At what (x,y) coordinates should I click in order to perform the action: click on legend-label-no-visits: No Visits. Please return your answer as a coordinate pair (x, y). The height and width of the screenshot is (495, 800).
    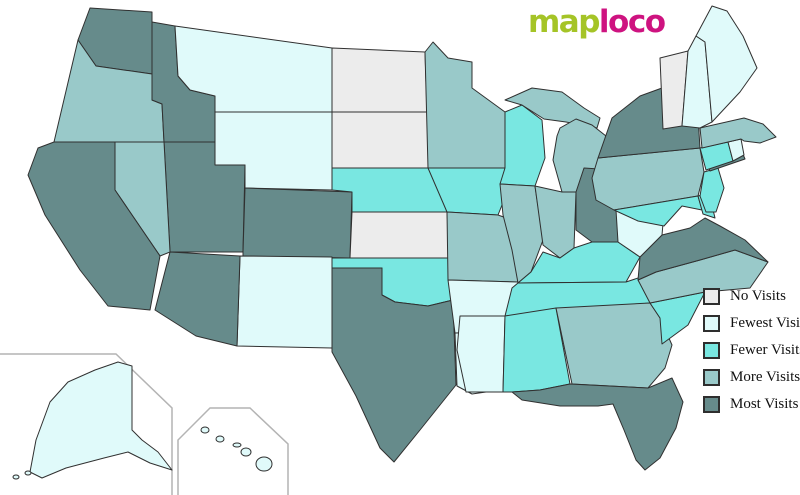
    Looking at the image, I should click on (758, 296).